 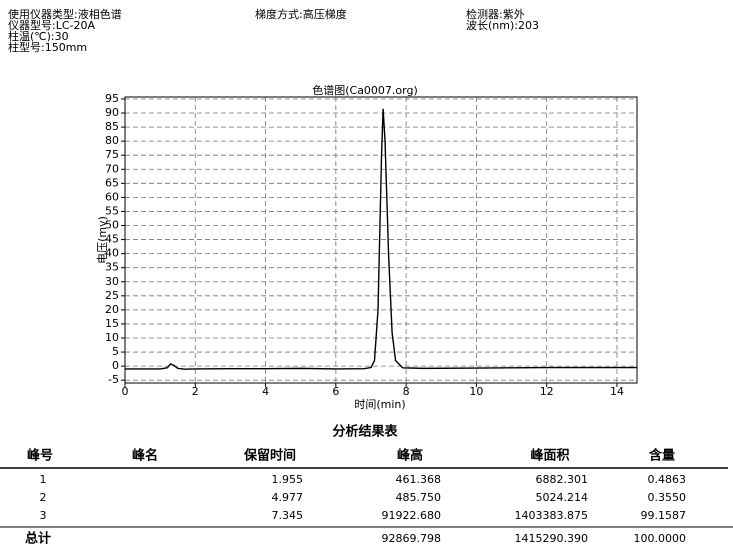 What do you see at coordinates (43, 479) in the screenshot?
I see `table-cell: 1` at bounding box center [43, 479].